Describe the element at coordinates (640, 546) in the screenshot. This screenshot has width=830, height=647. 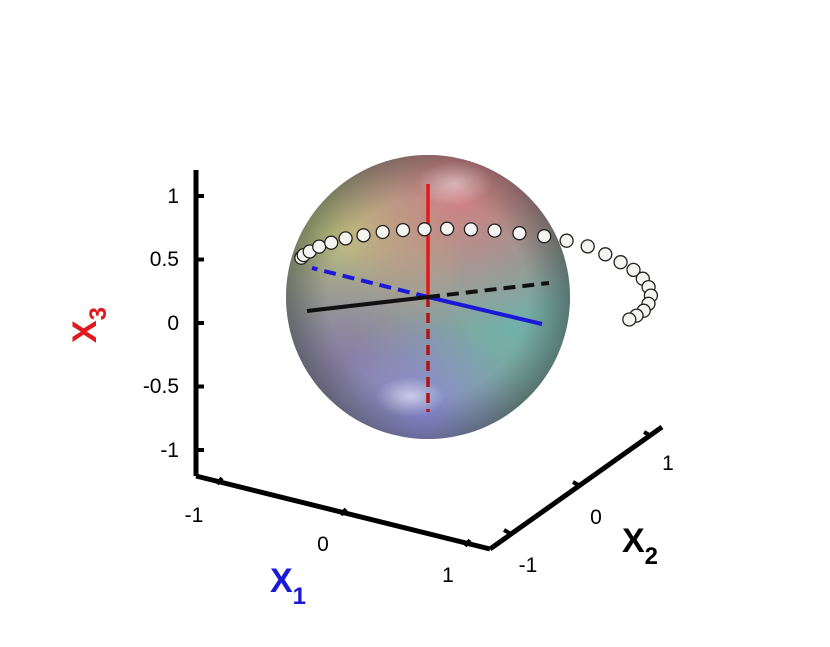
I see `x2-axis-label: X2` at that location.